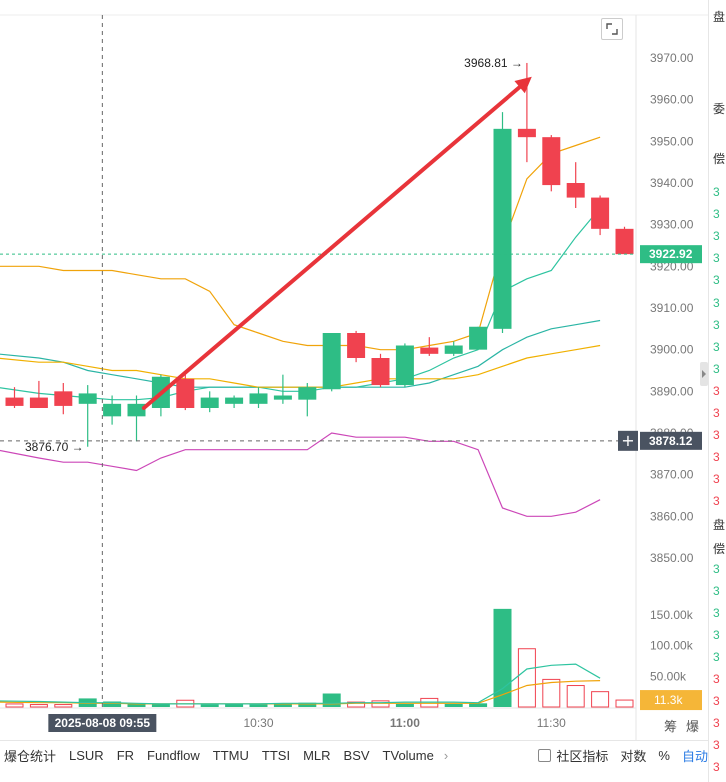 This screenshot has height=782, width=726. I want to click on chip-label: 筹, so click(671, 726).